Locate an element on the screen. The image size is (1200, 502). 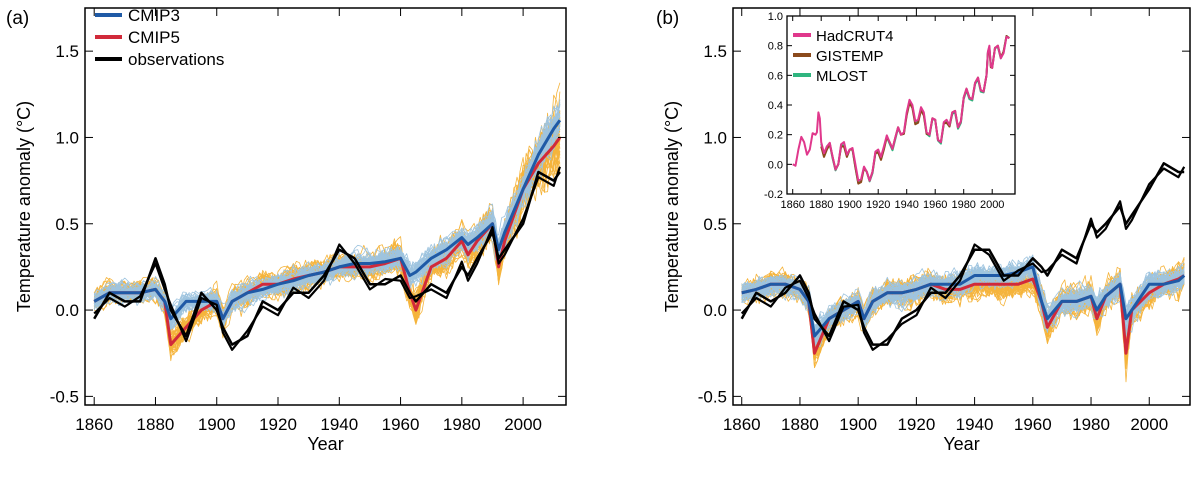
inset-background is located at coordinates (901, 105).